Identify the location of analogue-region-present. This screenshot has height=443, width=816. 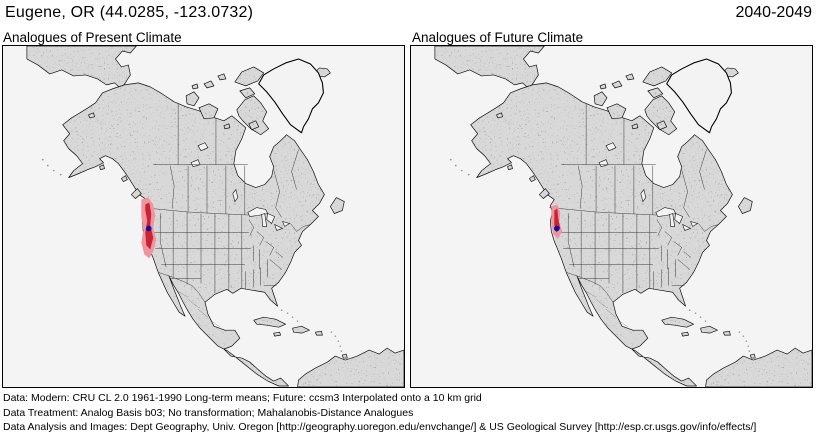
(149, 228).